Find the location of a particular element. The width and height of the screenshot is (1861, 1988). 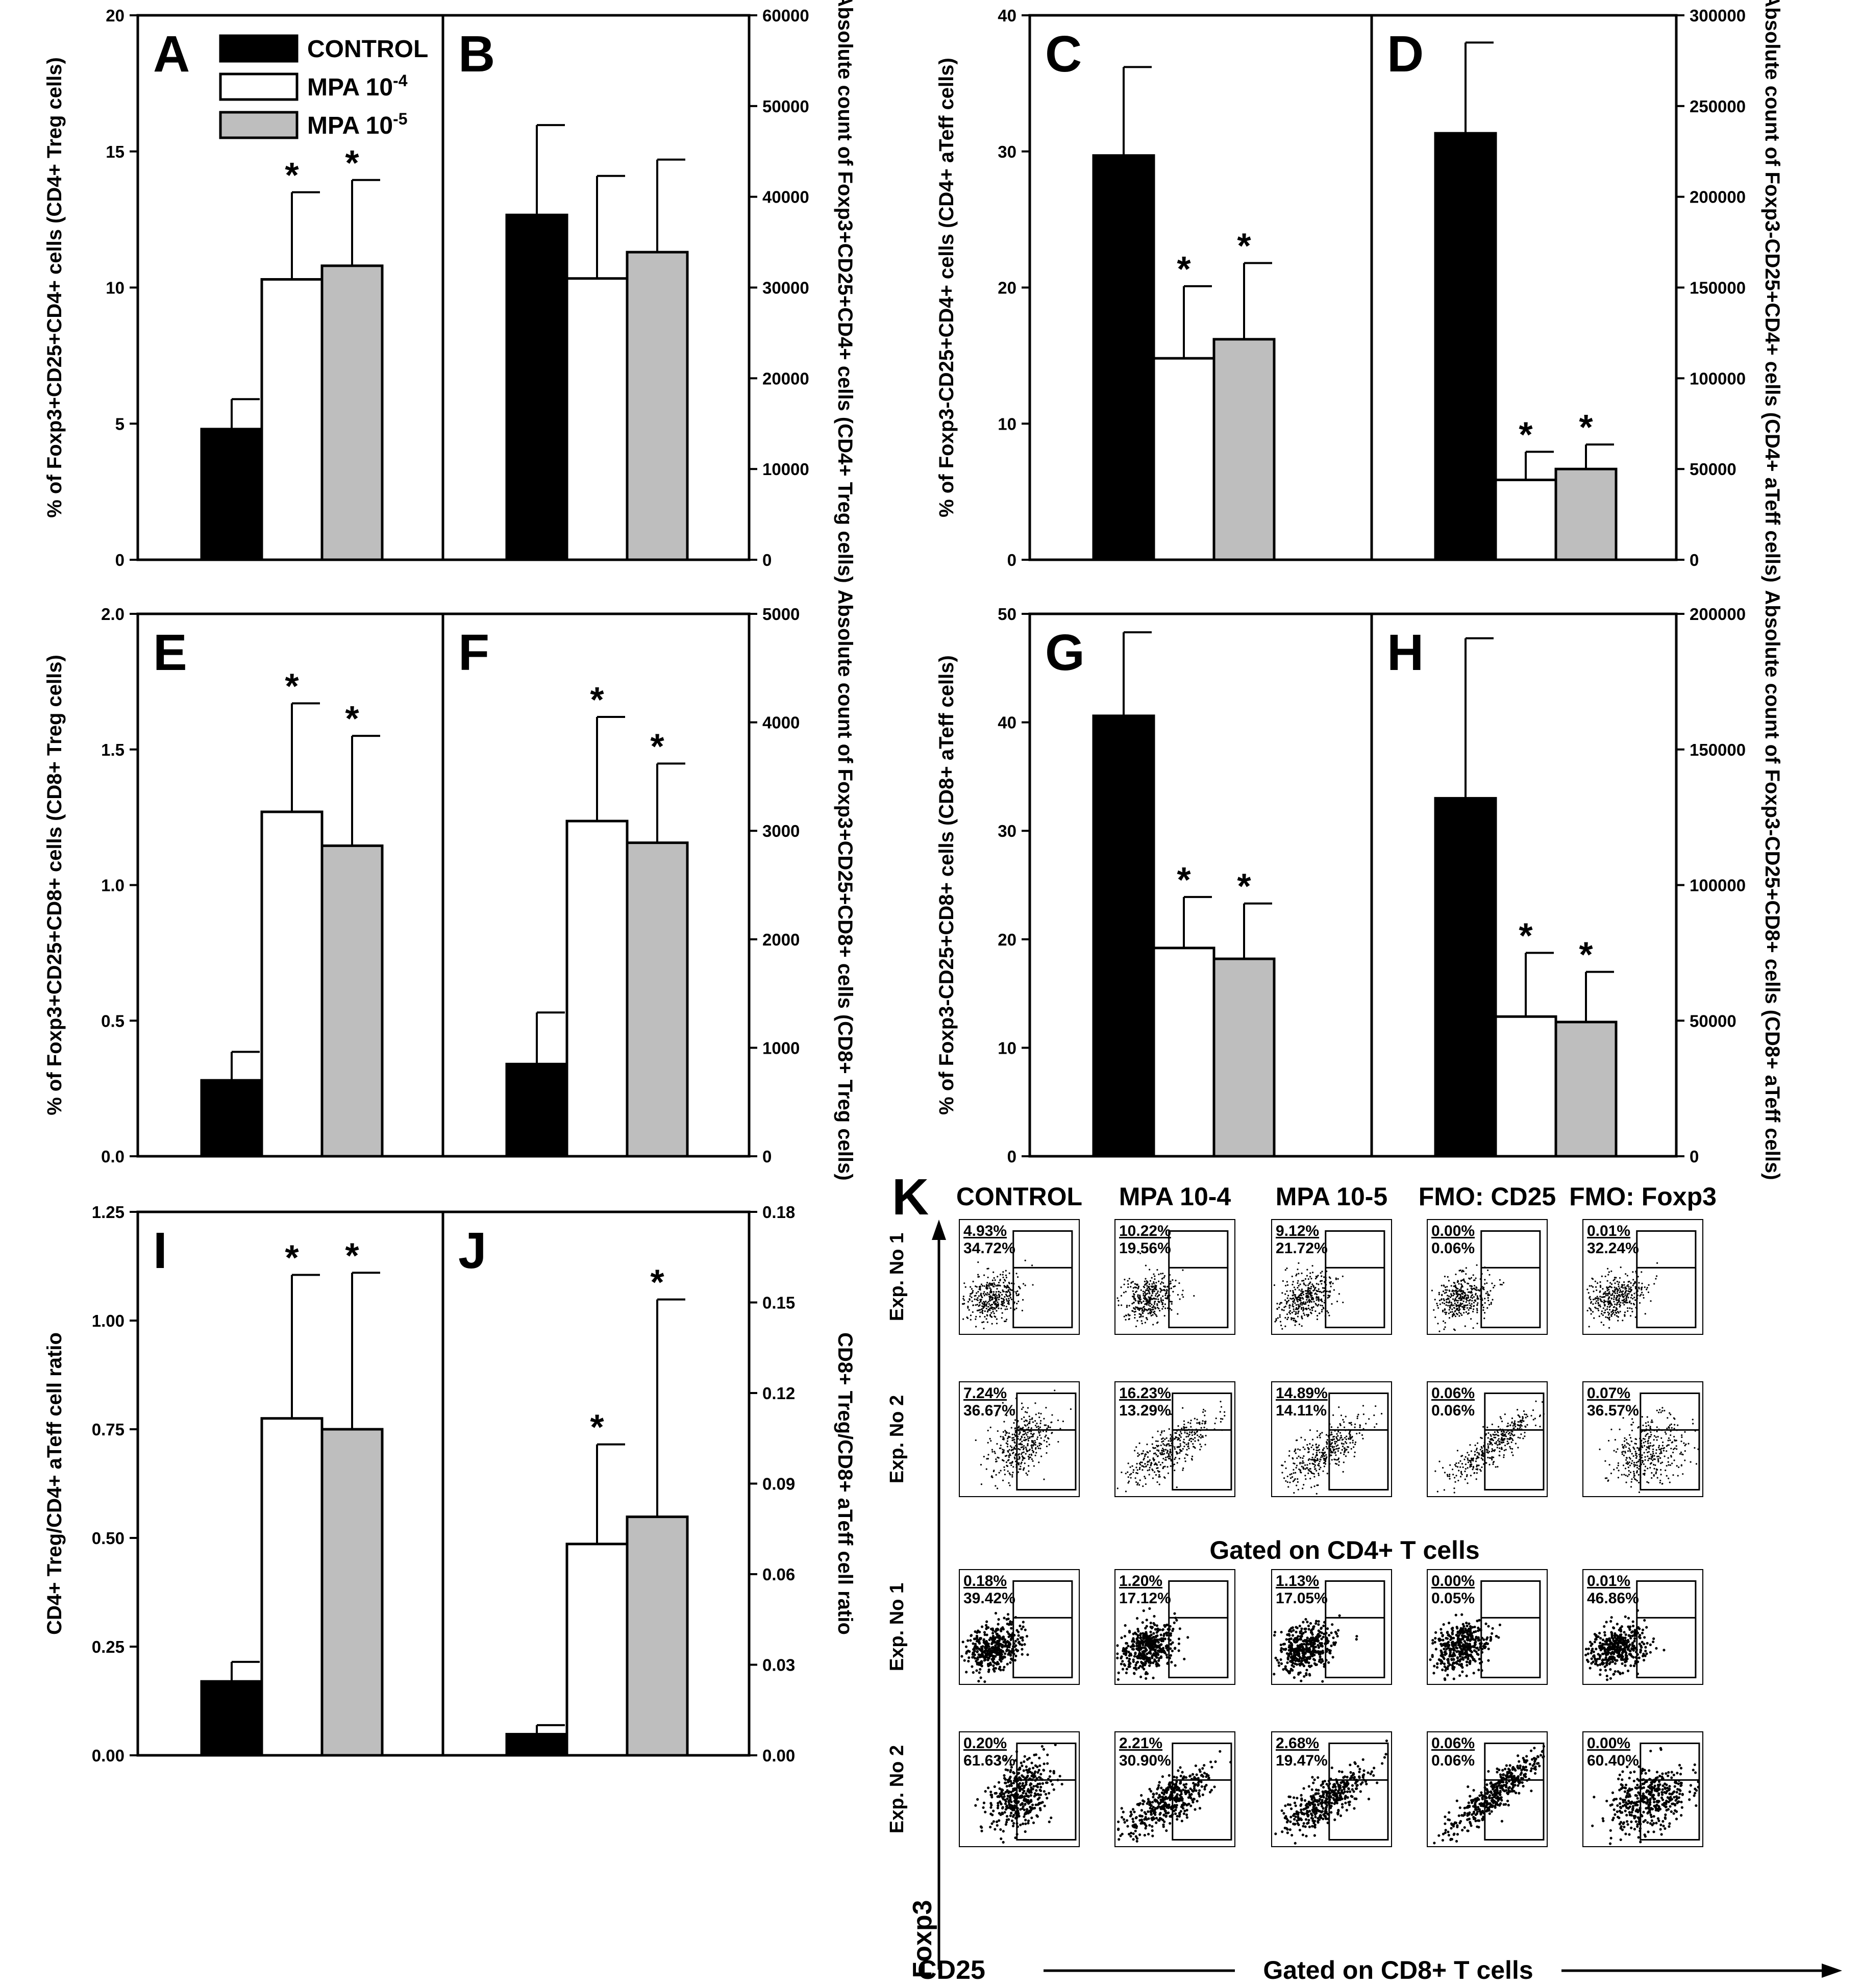

gate-percent-lower: 36.67% is located at coordinates (989, 1410).